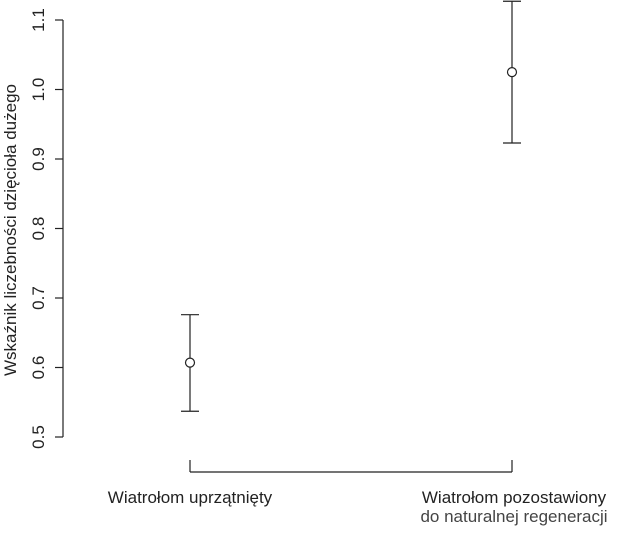  Describe the element at coordinates (38, 20) in the screenshot. I see `y-tick-label: 1.1` at that location.